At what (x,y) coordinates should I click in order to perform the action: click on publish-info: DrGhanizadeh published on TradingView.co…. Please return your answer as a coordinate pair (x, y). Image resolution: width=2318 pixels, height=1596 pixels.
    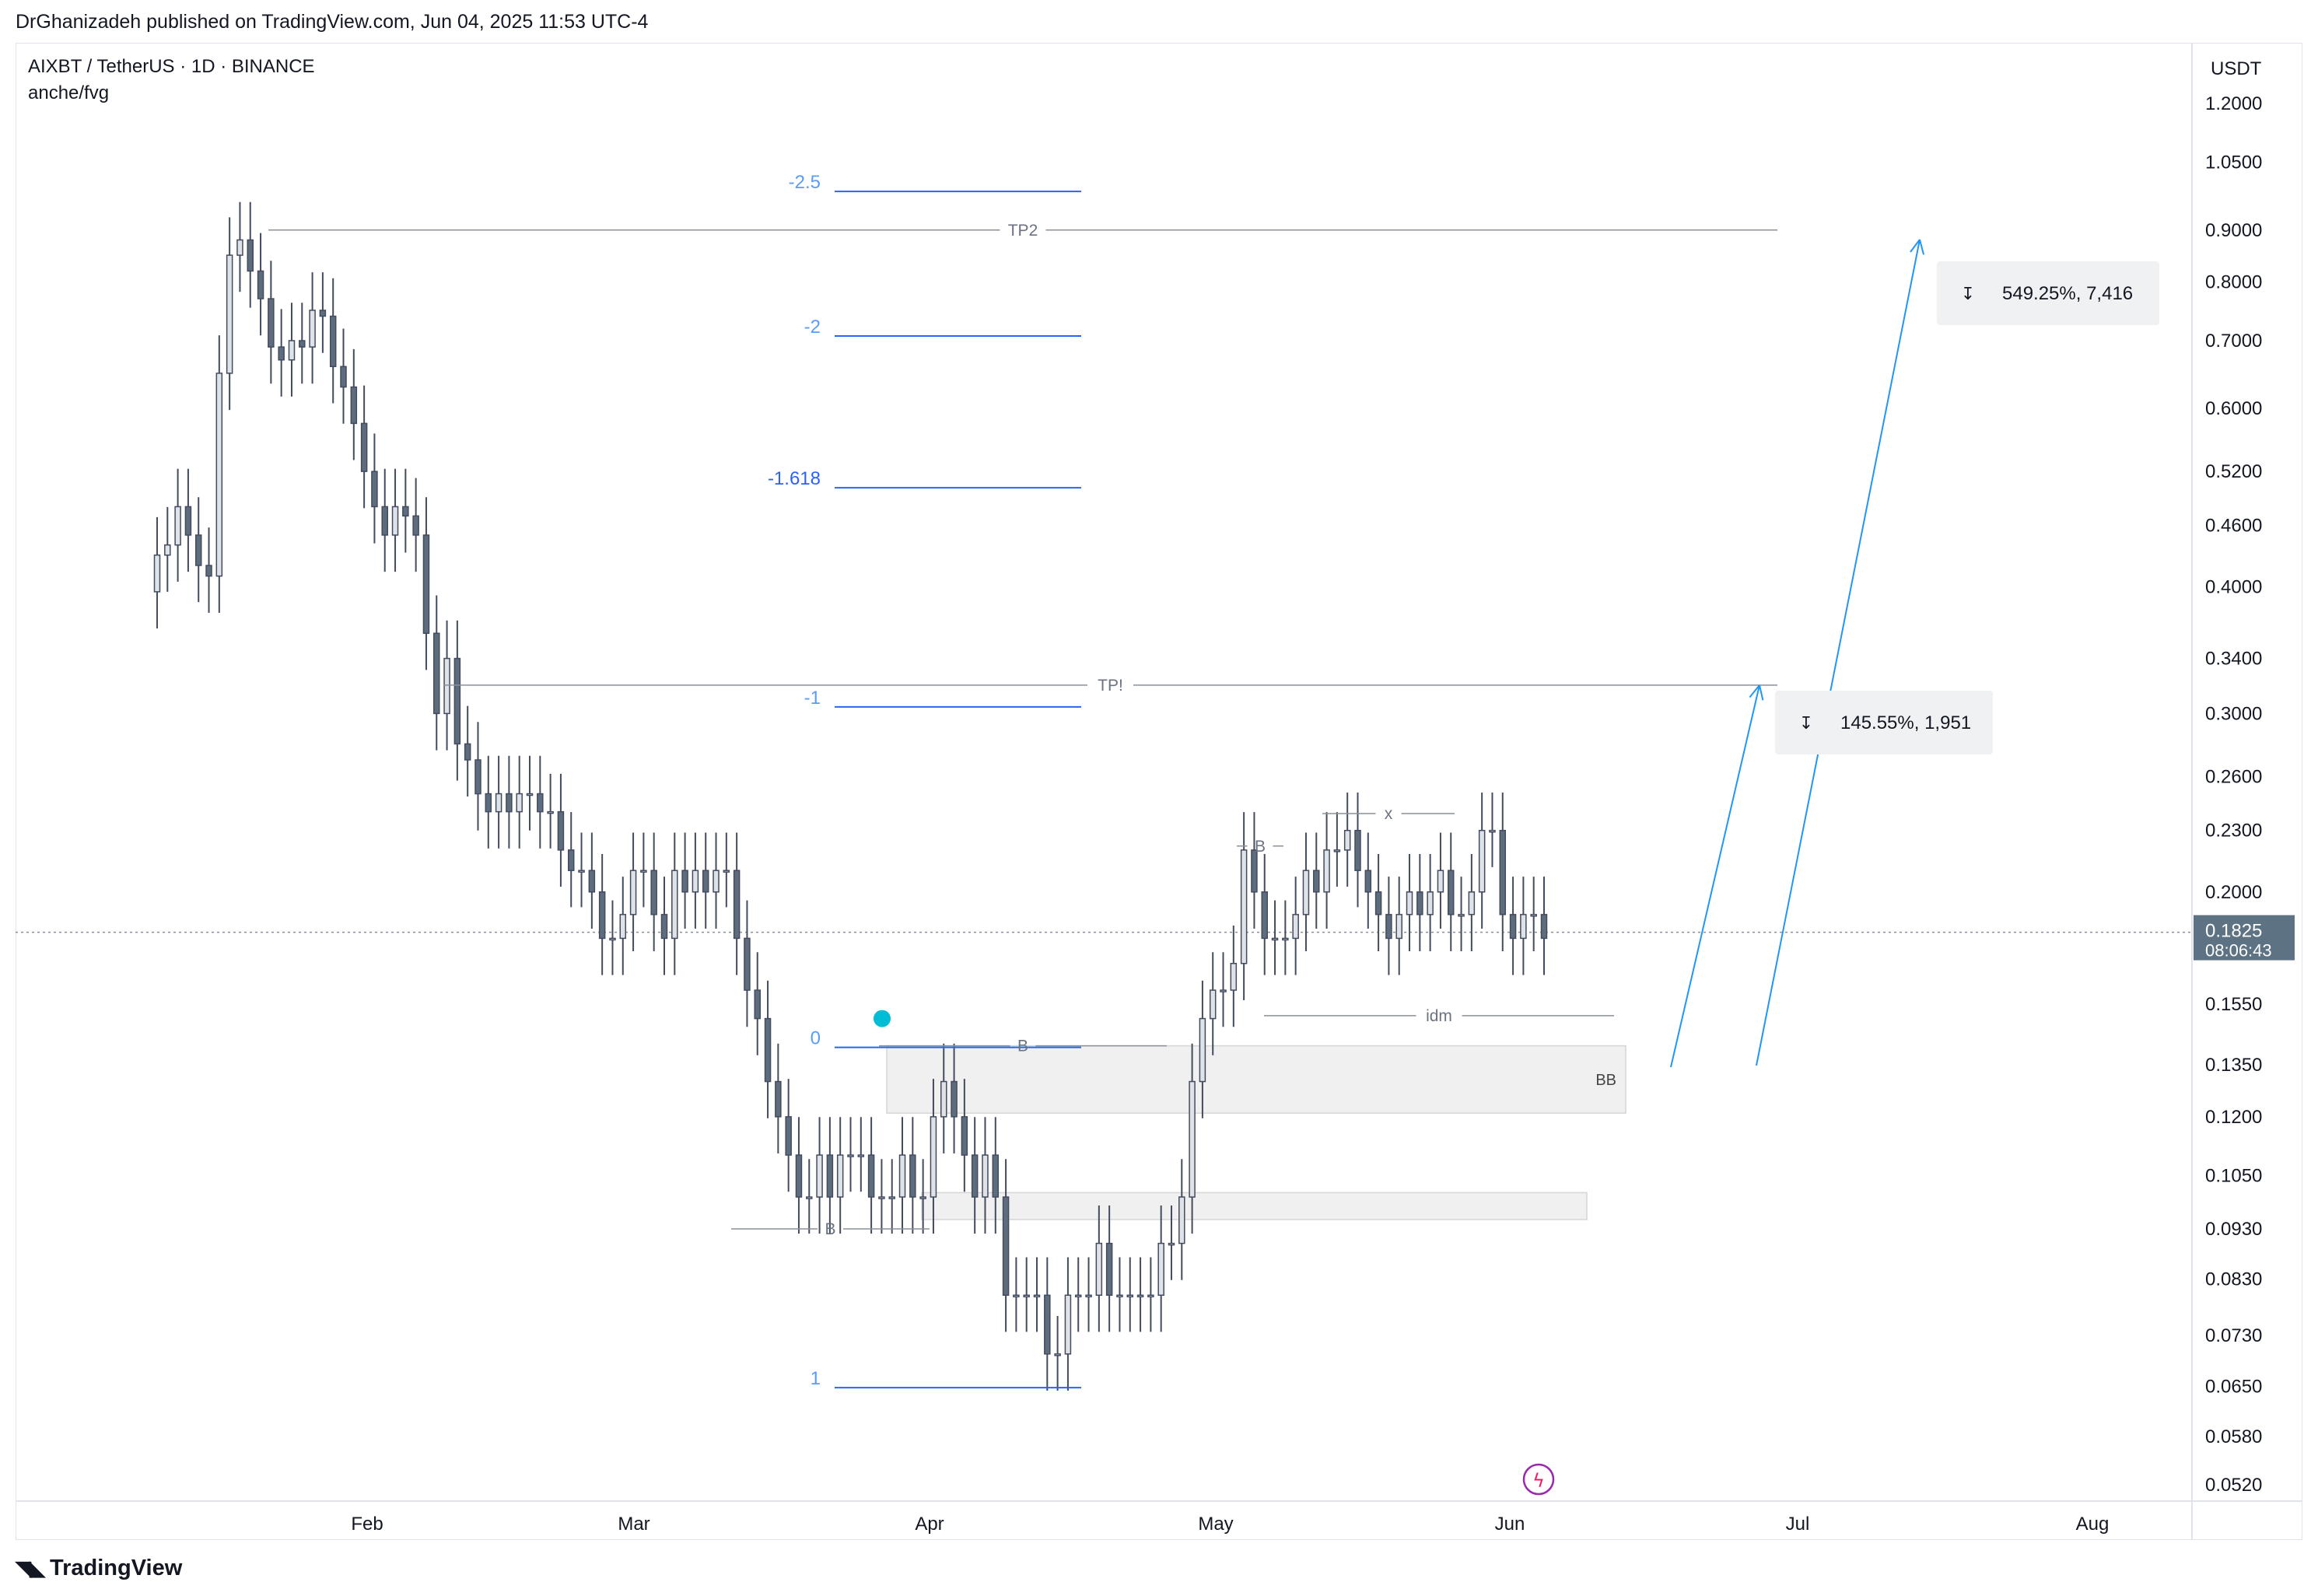
    Looking at the image, I should click on (332, 22).